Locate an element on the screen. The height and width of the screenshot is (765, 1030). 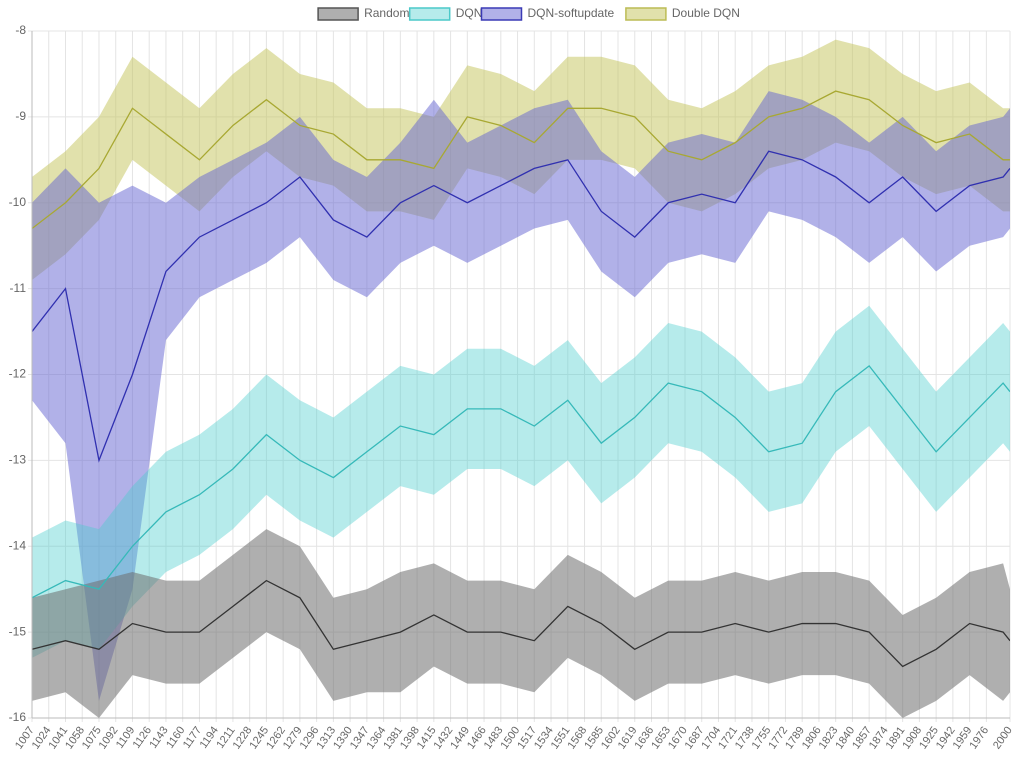
x-tick-label: 1976 is located at coordinates (979, 738).